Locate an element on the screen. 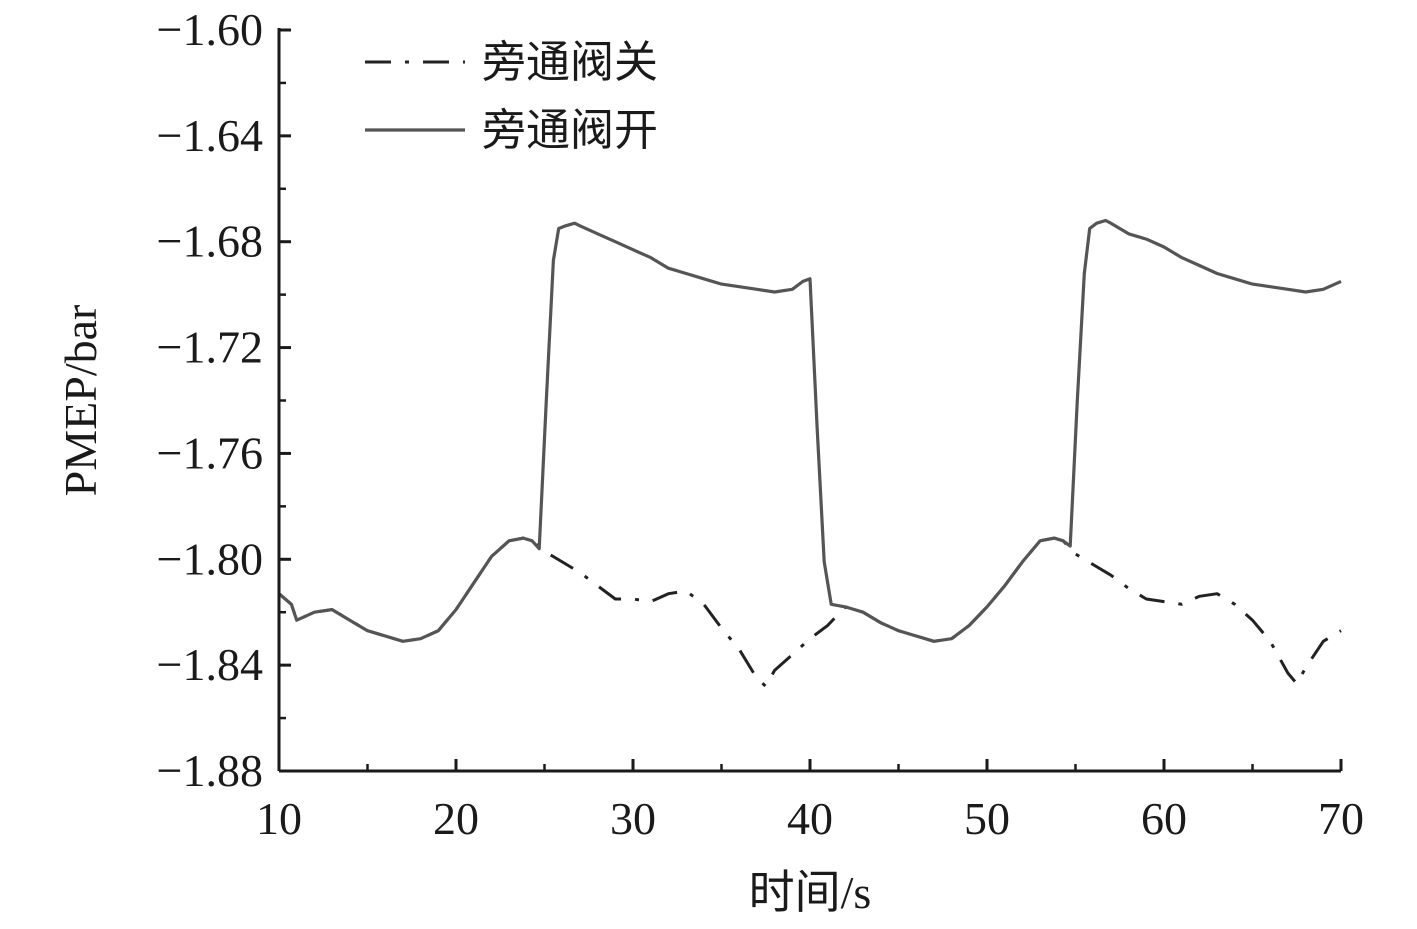  x-tick-label: 60 is located at coordinates (1164, 818).